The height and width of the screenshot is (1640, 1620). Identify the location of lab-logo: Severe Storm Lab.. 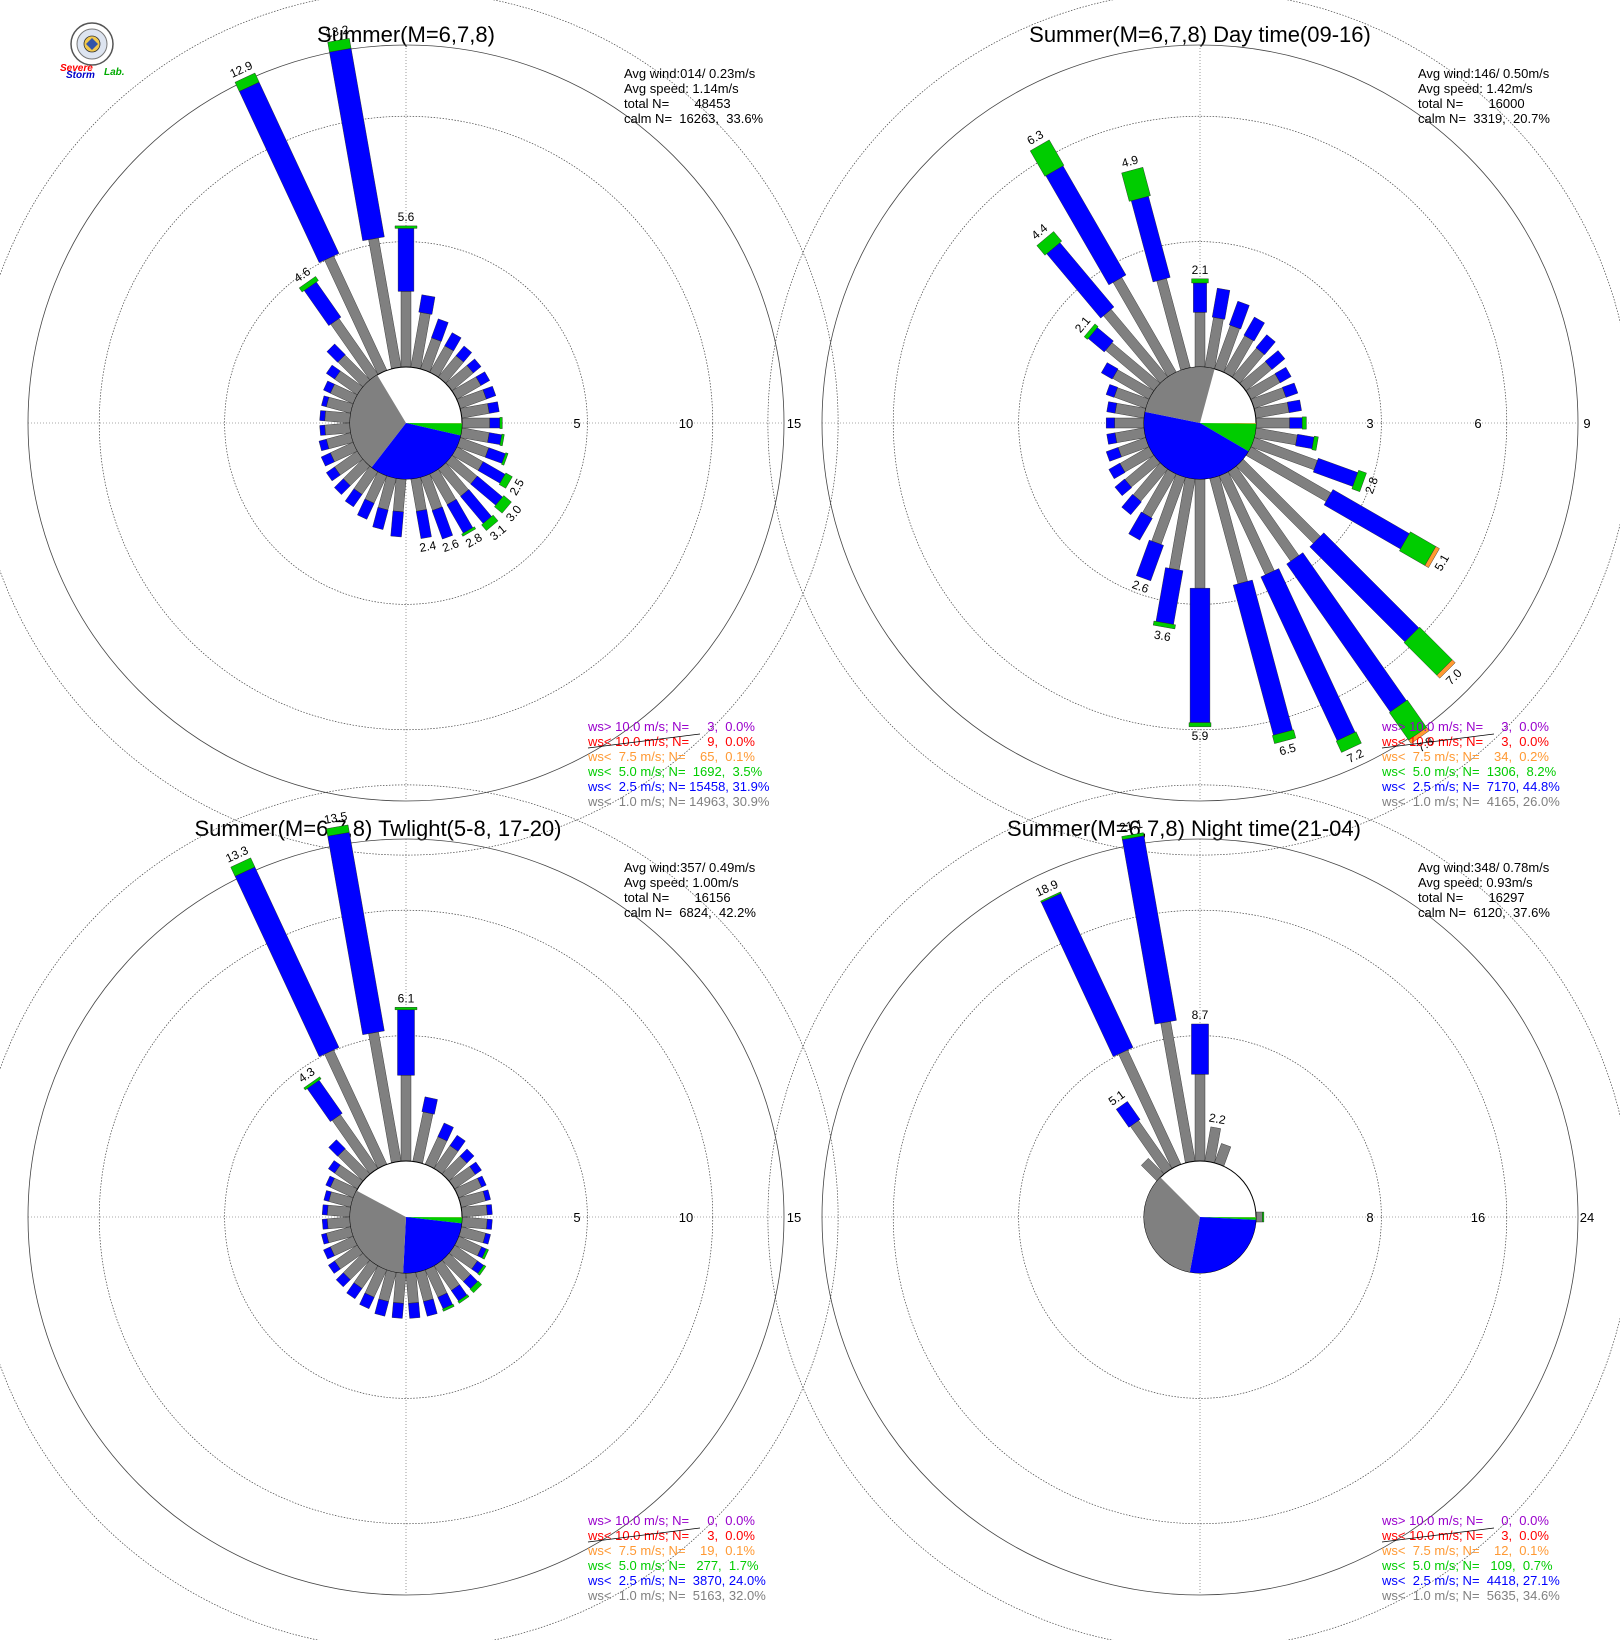
(92, 51).